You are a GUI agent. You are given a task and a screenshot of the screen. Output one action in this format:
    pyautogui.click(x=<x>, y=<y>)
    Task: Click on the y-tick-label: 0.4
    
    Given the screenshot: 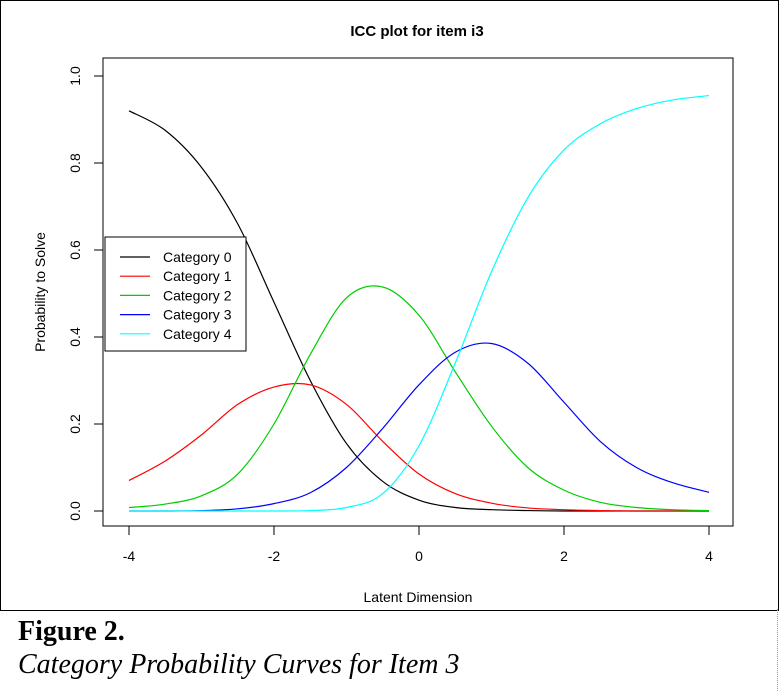 What is the action you would take?
    pyautogui.click(x=75, y=337)
    